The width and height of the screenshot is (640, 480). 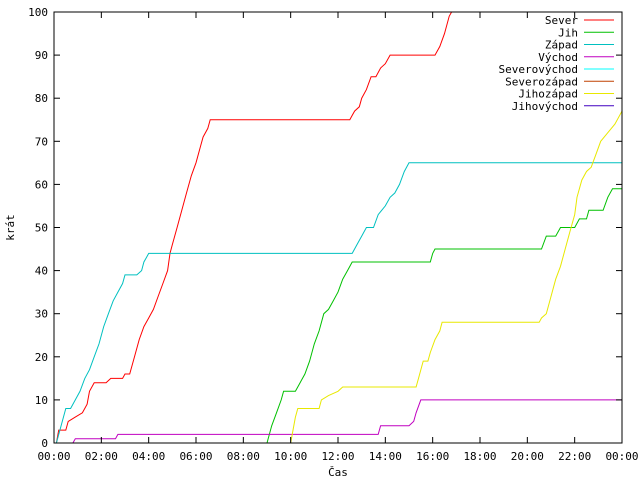 I want to click on legend-label: Západ, so click(x=561, y=45).